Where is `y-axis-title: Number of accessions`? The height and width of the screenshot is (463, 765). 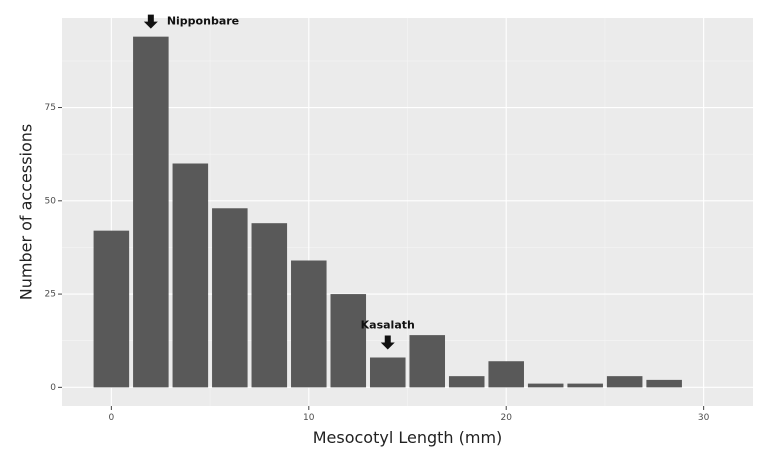 y-axis-title: Number of accessions is located at coordinates (26, 212).